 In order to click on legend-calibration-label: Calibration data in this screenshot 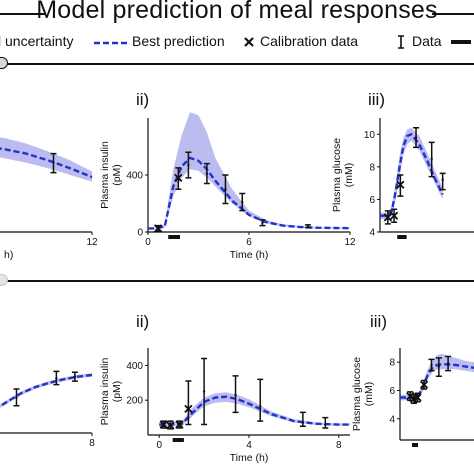, I will do `click(309, 41)`.